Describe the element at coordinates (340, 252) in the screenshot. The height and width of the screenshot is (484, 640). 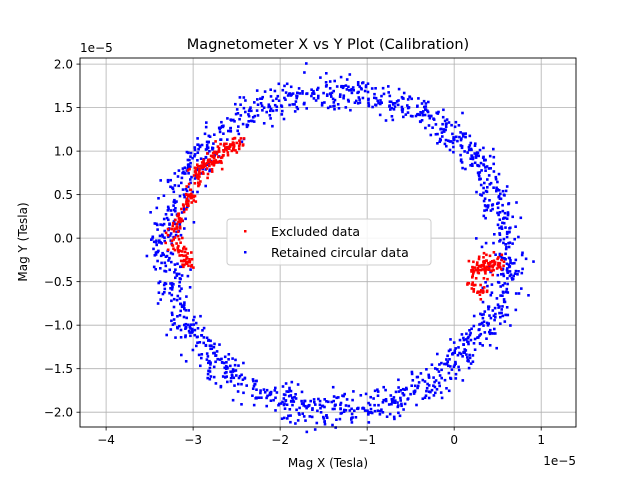
I see `legend-label-retained: Retained circular data` at that location.